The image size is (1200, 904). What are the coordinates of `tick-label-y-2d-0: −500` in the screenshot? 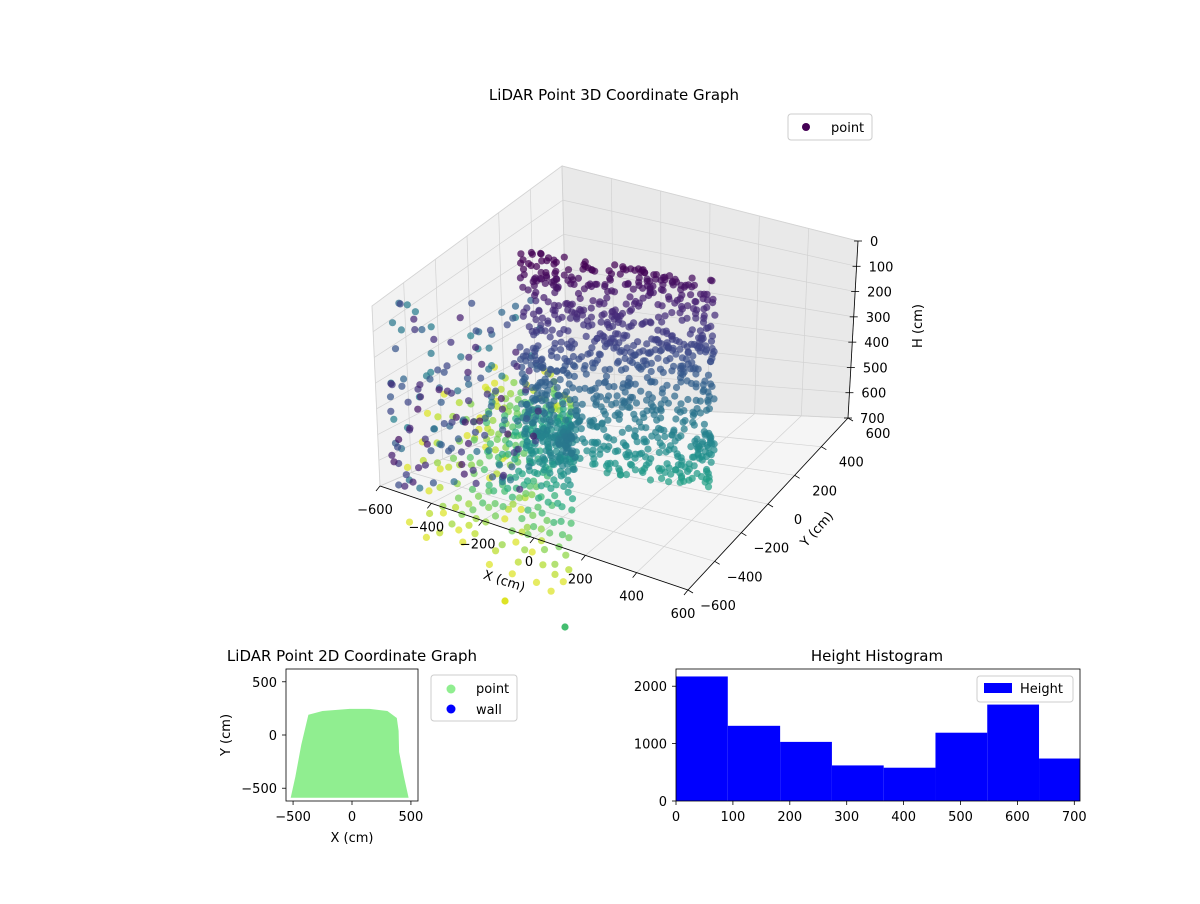 It's located at (259, 789).